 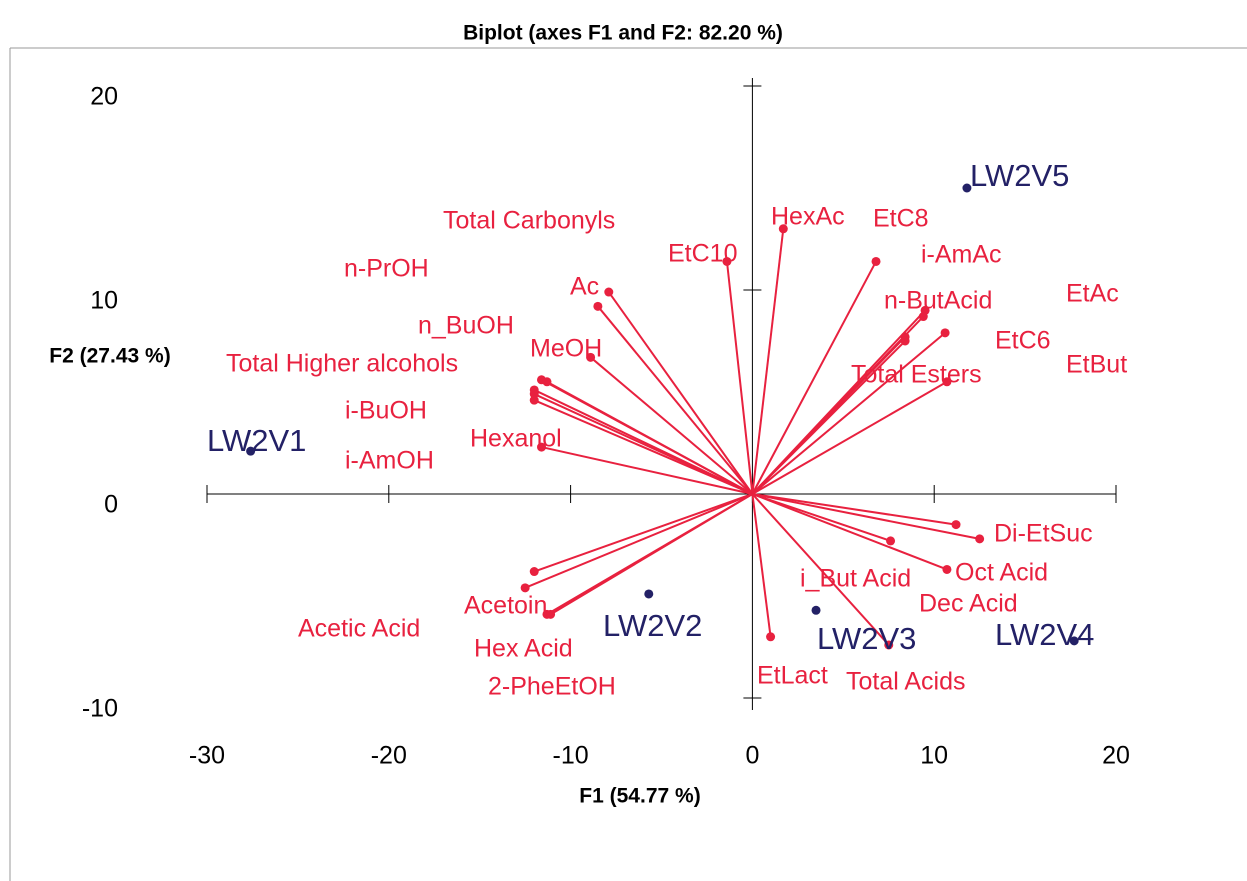 What do you see at coordinates (104, 301) in the screenshot?
I see `y-tick-label: 10` at bounding box center [104, 301].